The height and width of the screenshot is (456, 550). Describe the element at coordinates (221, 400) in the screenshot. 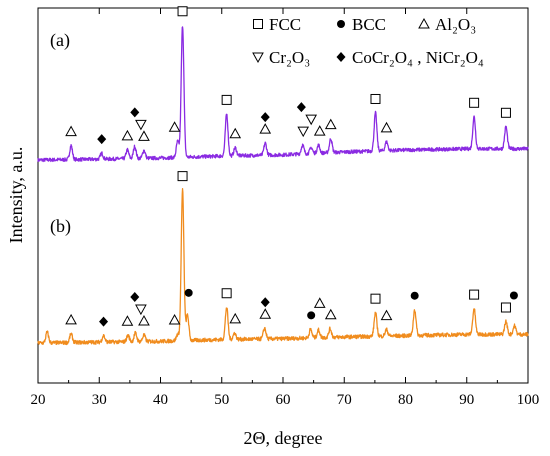

I see `x-tick-label: 50` at that location.